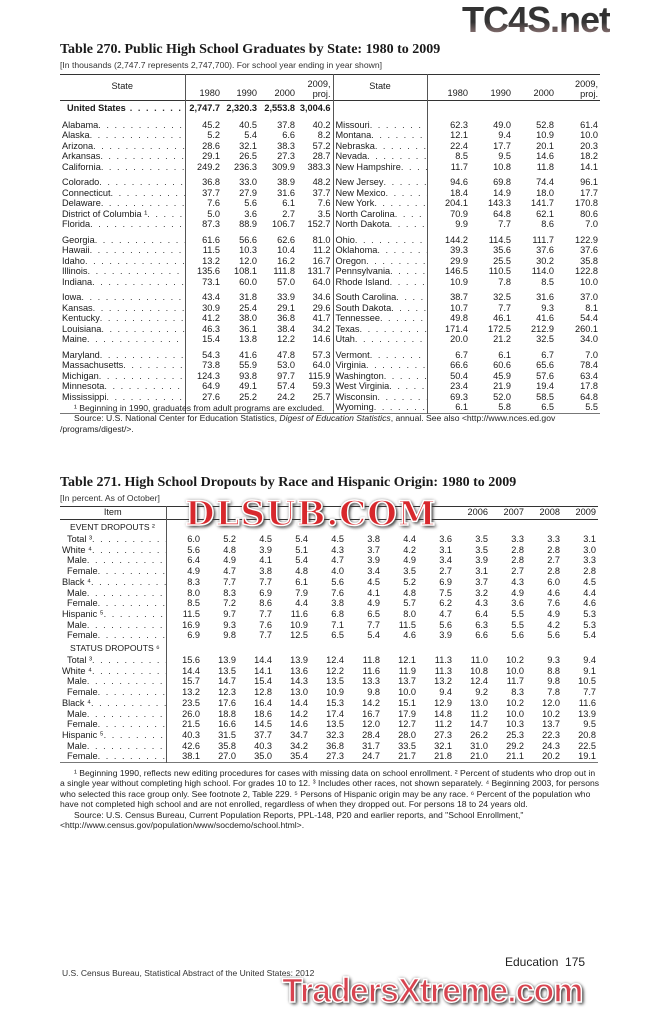  I want to click on value-cell: 22.5, so click(587, 745).